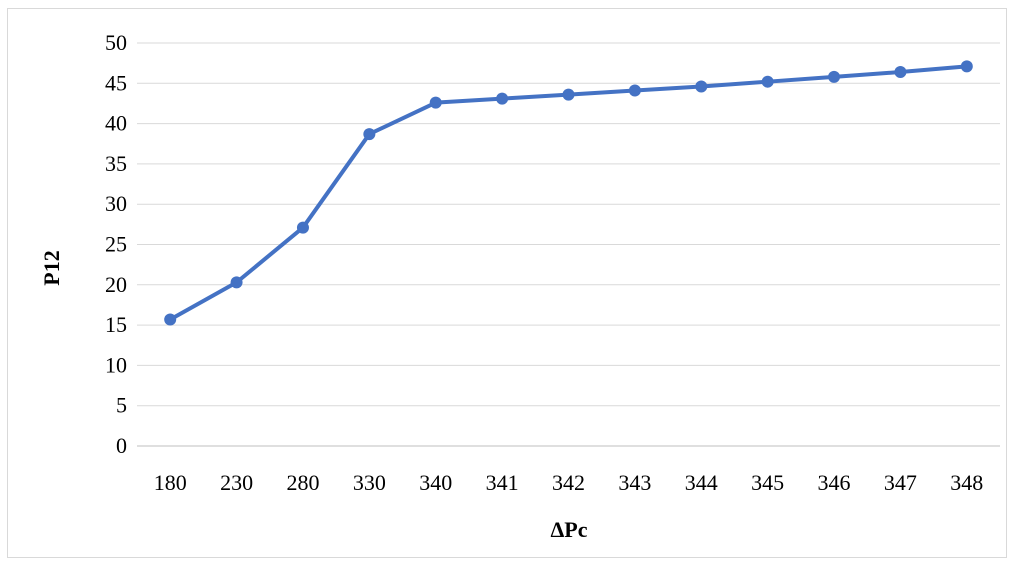 The image size is (1014, 565). Describe the element at coordinates (116, 203) in the screenshot. I see `y-tick-label: 30` at that location.